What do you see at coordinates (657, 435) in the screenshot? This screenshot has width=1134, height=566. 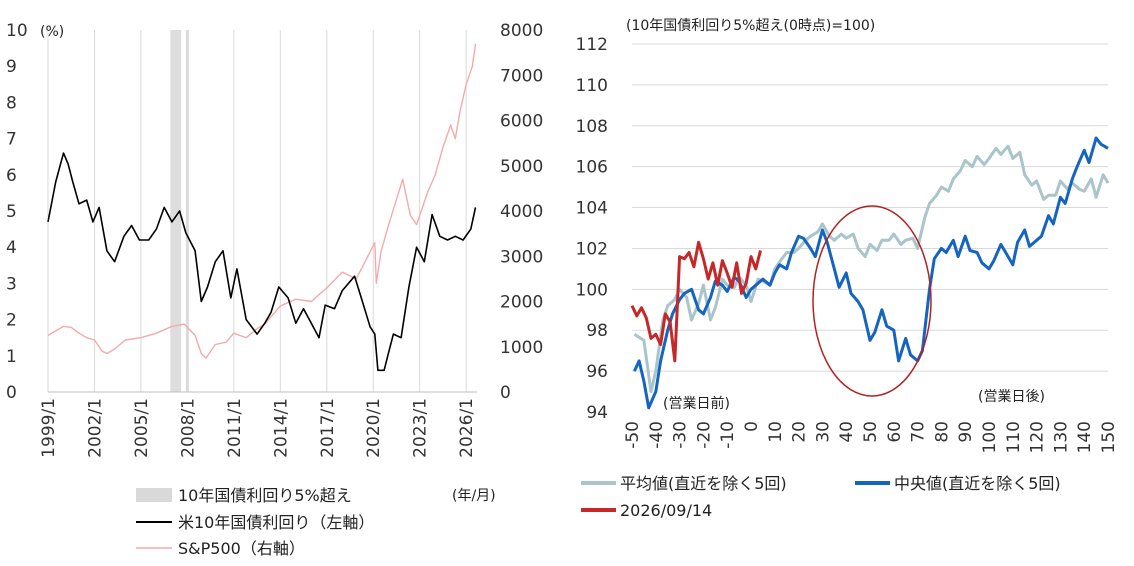 I see `right-chart-x-tick--40: -40` at bounding box center [657, 435].